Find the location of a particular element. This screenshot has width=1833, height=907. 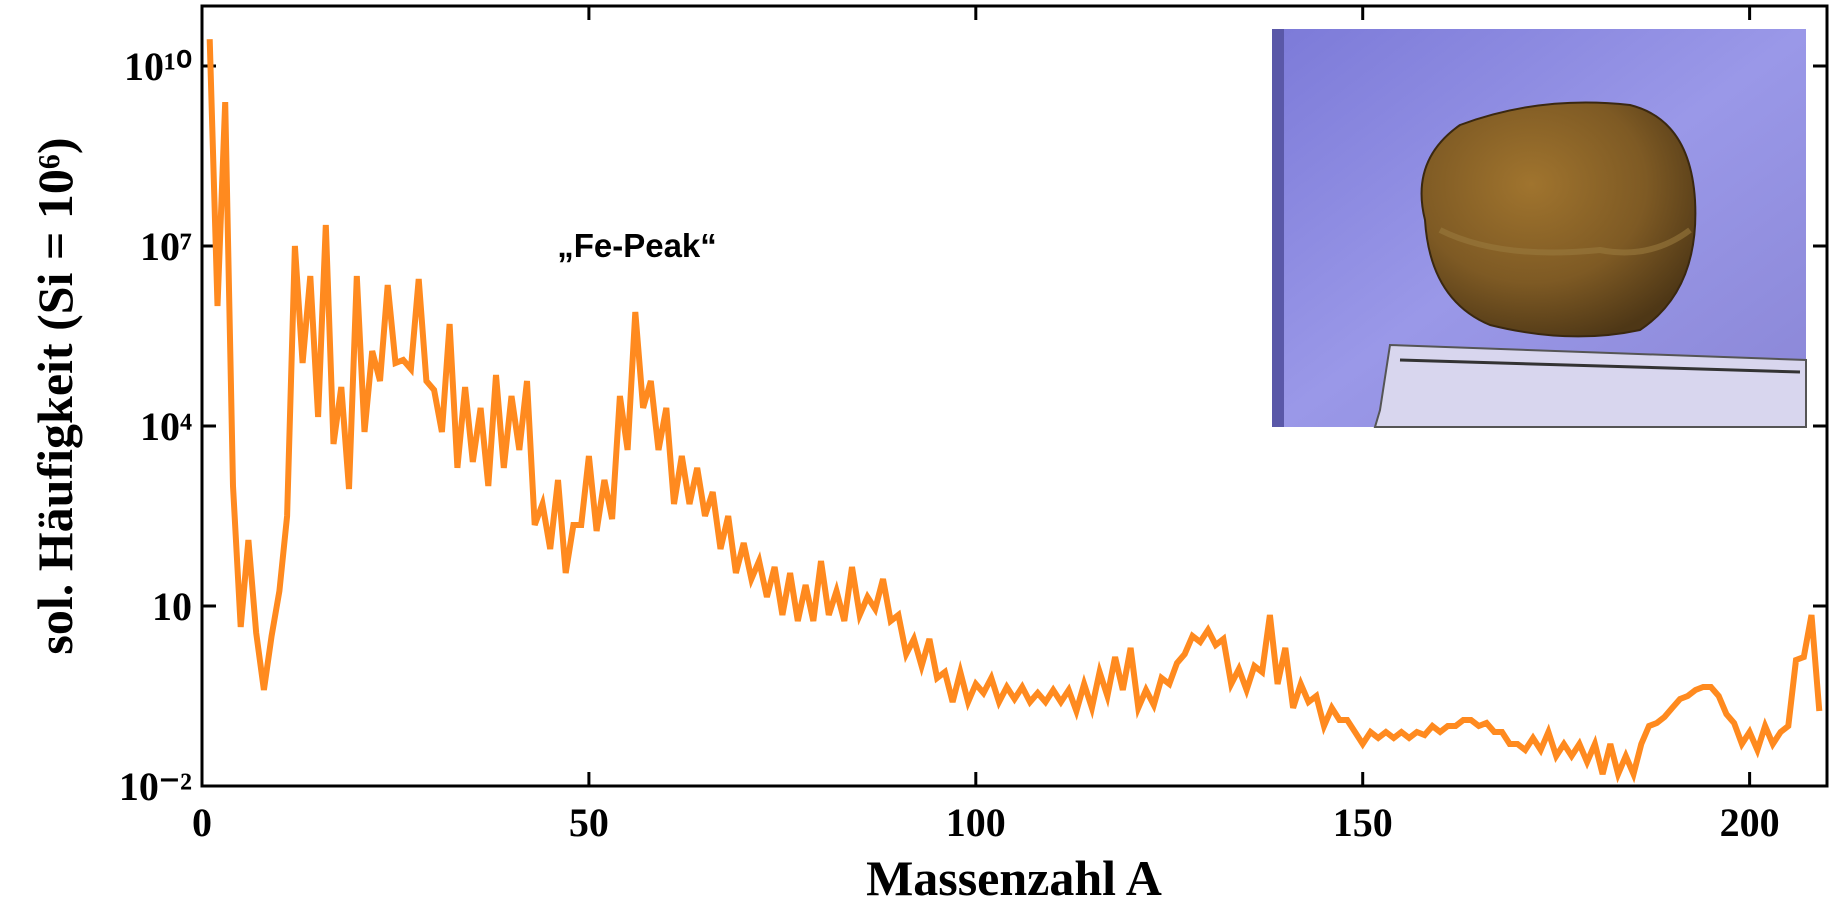

y-tick-label: 10⁴ is located at coordinates (166, 426).